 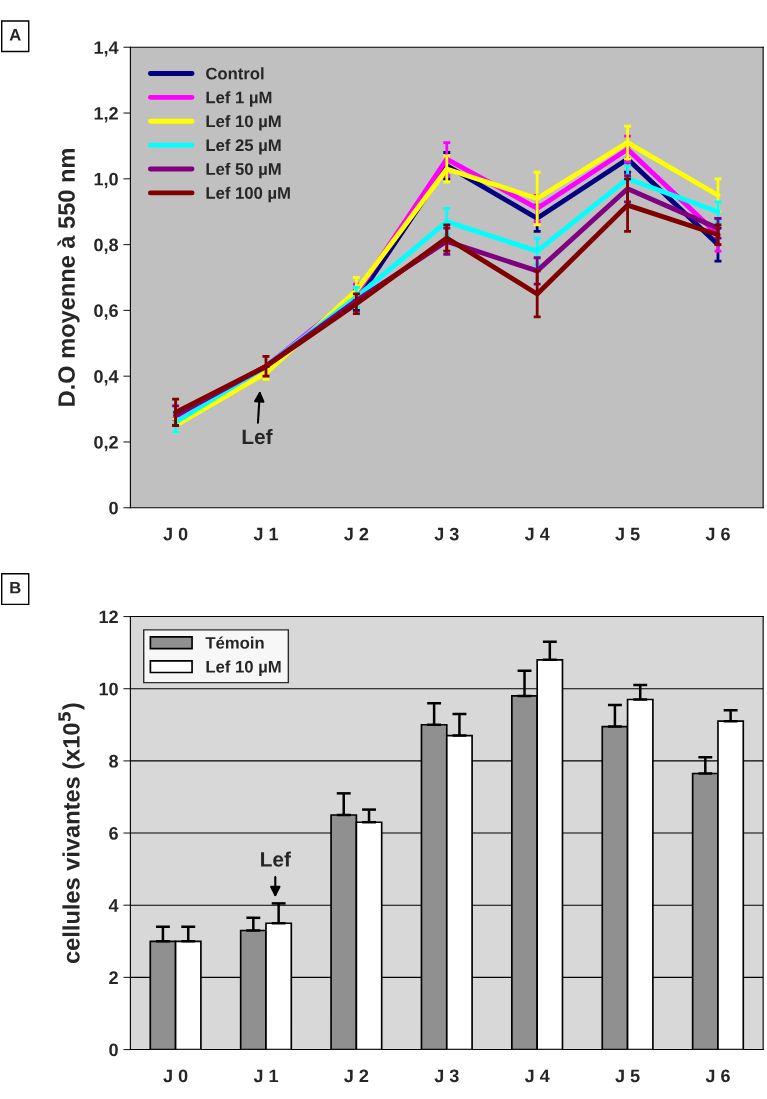 I want to click on y-axis-title: D.O moyenne à 550 nm, so click(x=68, y=277).